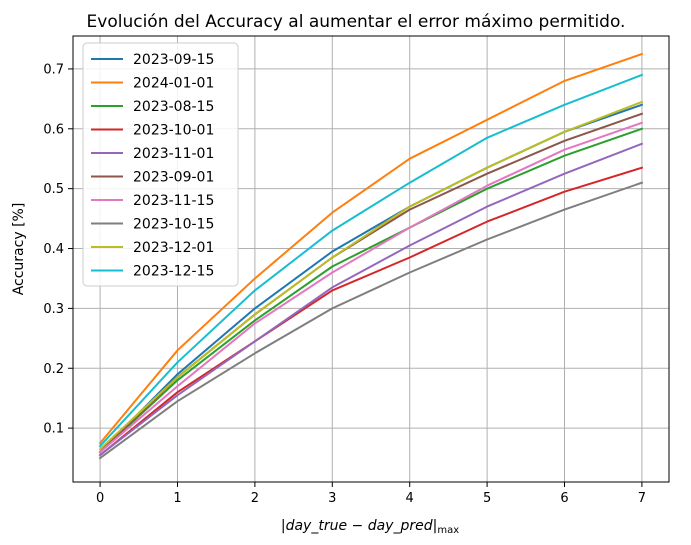 The height and width of the screenshot is (545, 691). I want to click on x-tick-label: 5, so click(487, 498).